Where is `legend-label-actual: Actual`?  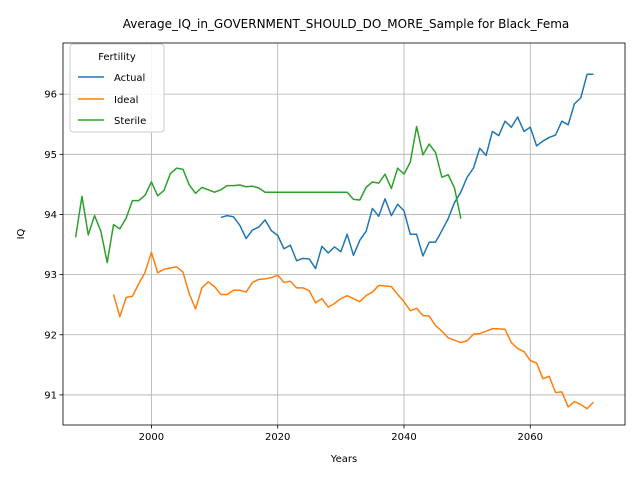 legend-label-actual: Actual is located at coordinates (129, 78).